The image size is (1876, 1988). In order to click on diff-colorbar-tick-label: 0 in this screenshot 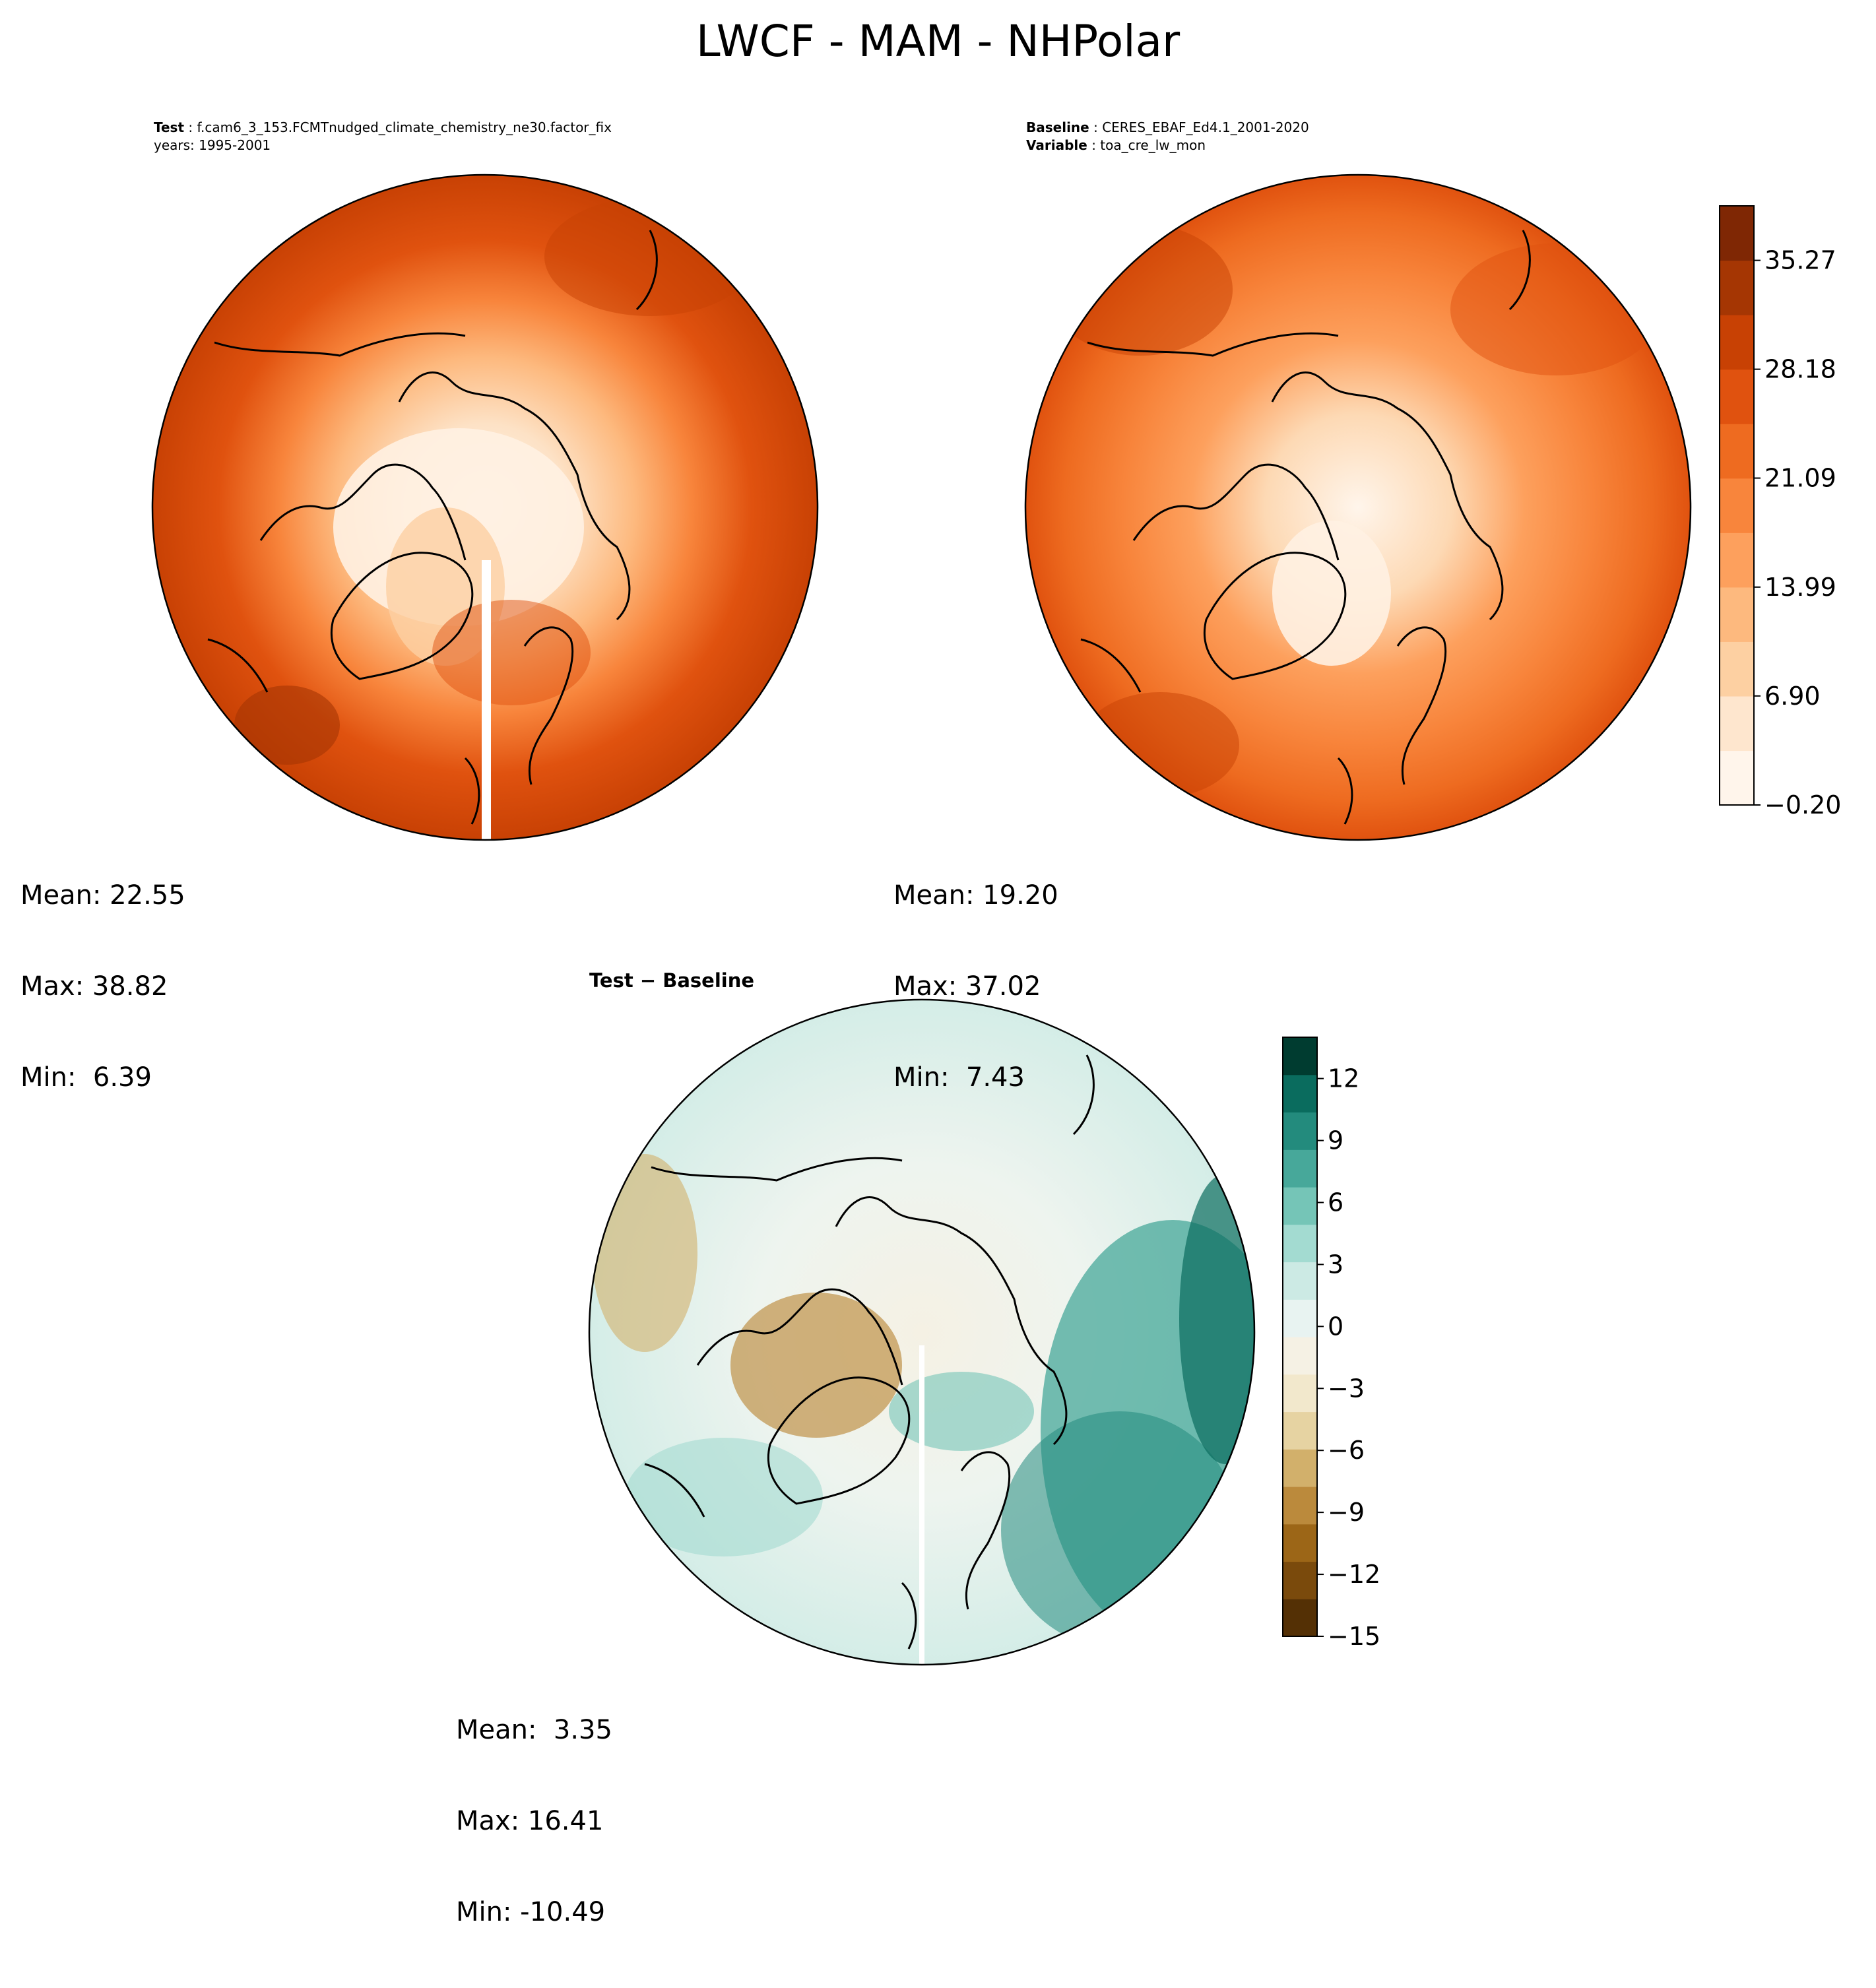, I will do `click(1335, 1326)`.